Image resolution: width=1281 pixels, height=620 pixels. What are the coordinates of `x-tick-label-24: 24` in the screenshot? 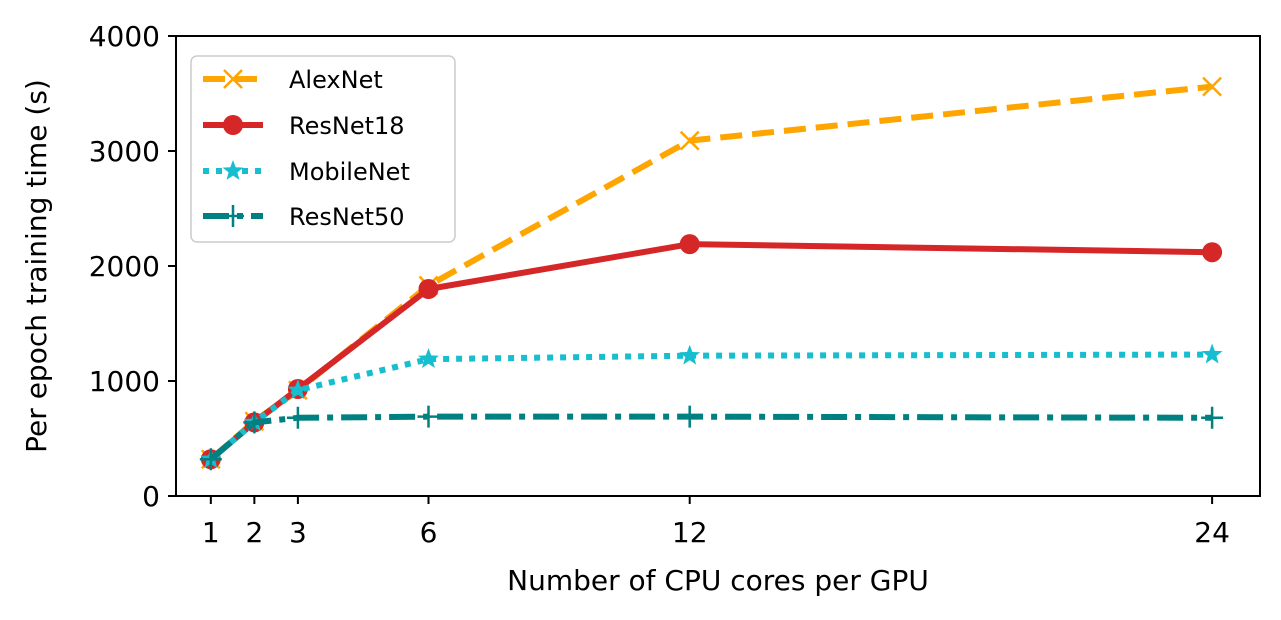 It's located at (1212, 532).